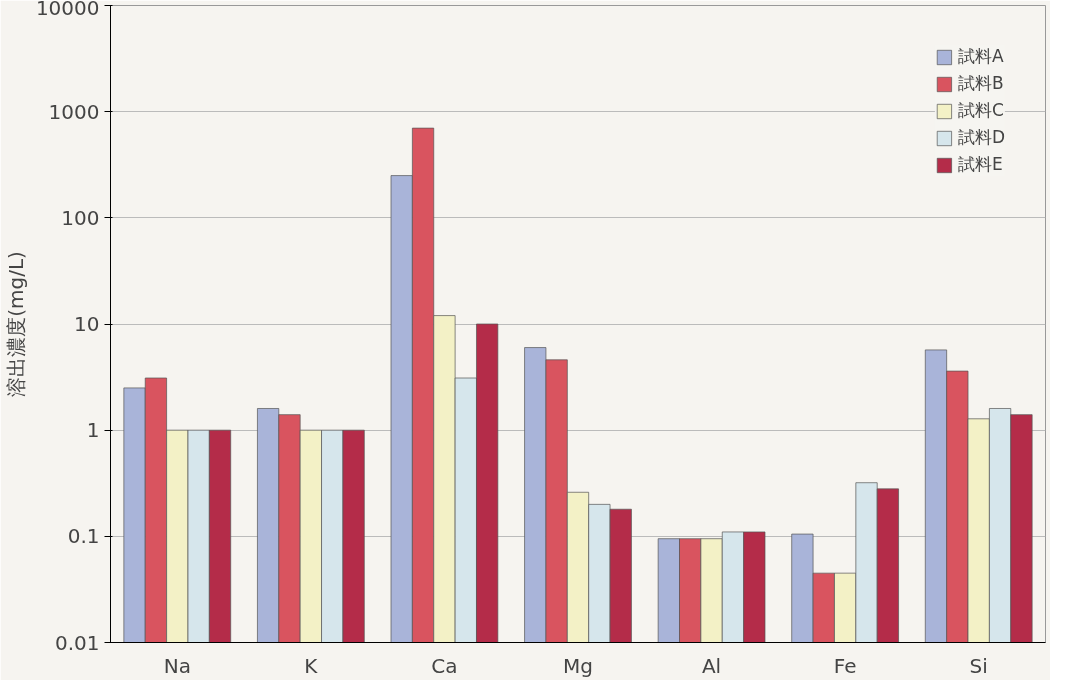 The image size is (1065, 694). Describe the element at coordinates (980, 83) in the screenshot. I see `legend-label: 試料B` at that location.